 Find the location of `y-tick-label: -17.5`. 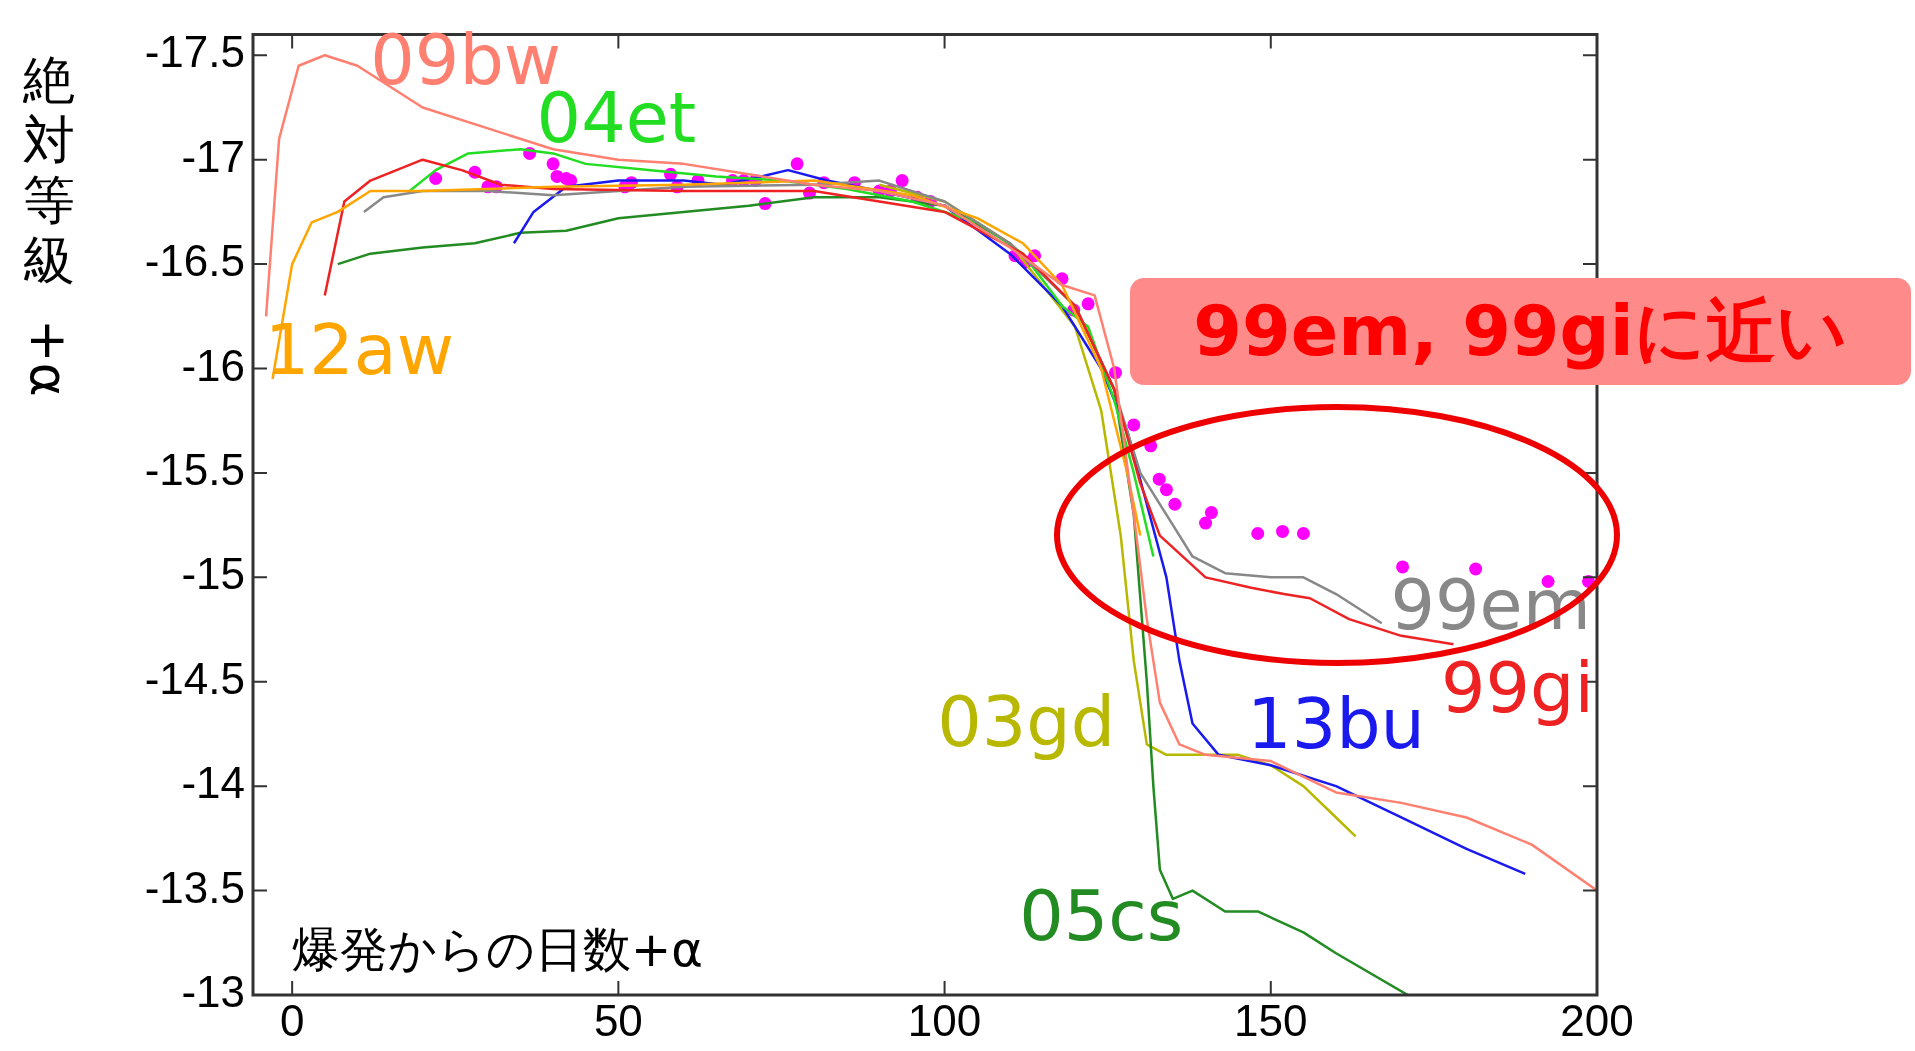

y-tick-label: -17.5 is located at coordinates (194, 52).